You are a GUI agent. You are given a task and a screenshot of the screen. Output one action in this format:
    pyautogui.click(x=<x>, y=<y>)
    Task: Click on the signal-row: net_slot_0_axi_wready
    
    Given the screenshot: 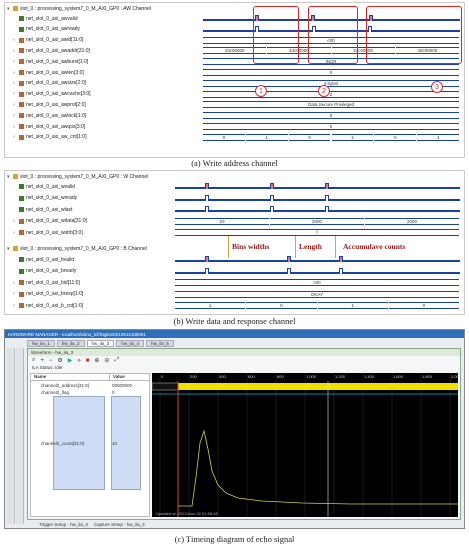 What is the action you would take?
    pyautogui.click(x=45, y=198)
    